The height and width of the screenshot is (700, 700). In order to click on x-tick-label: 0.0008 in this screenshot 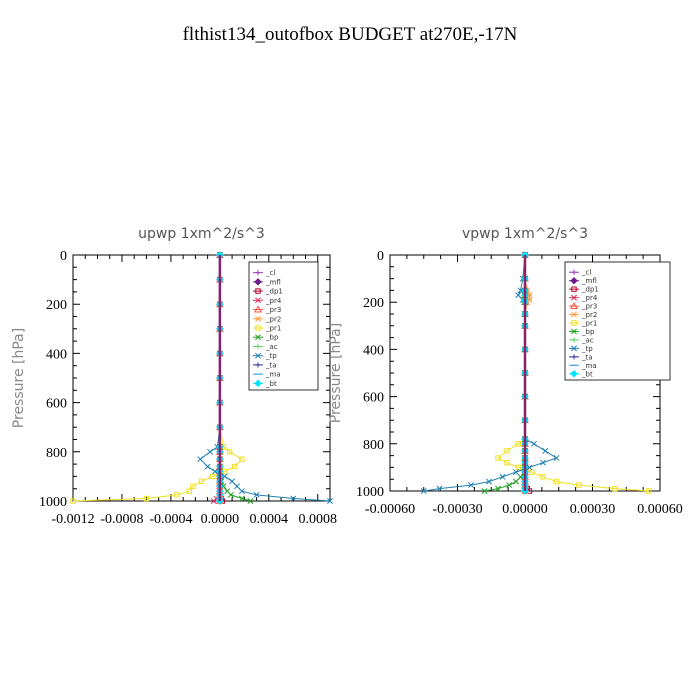, I will do `click(318, 519)`.